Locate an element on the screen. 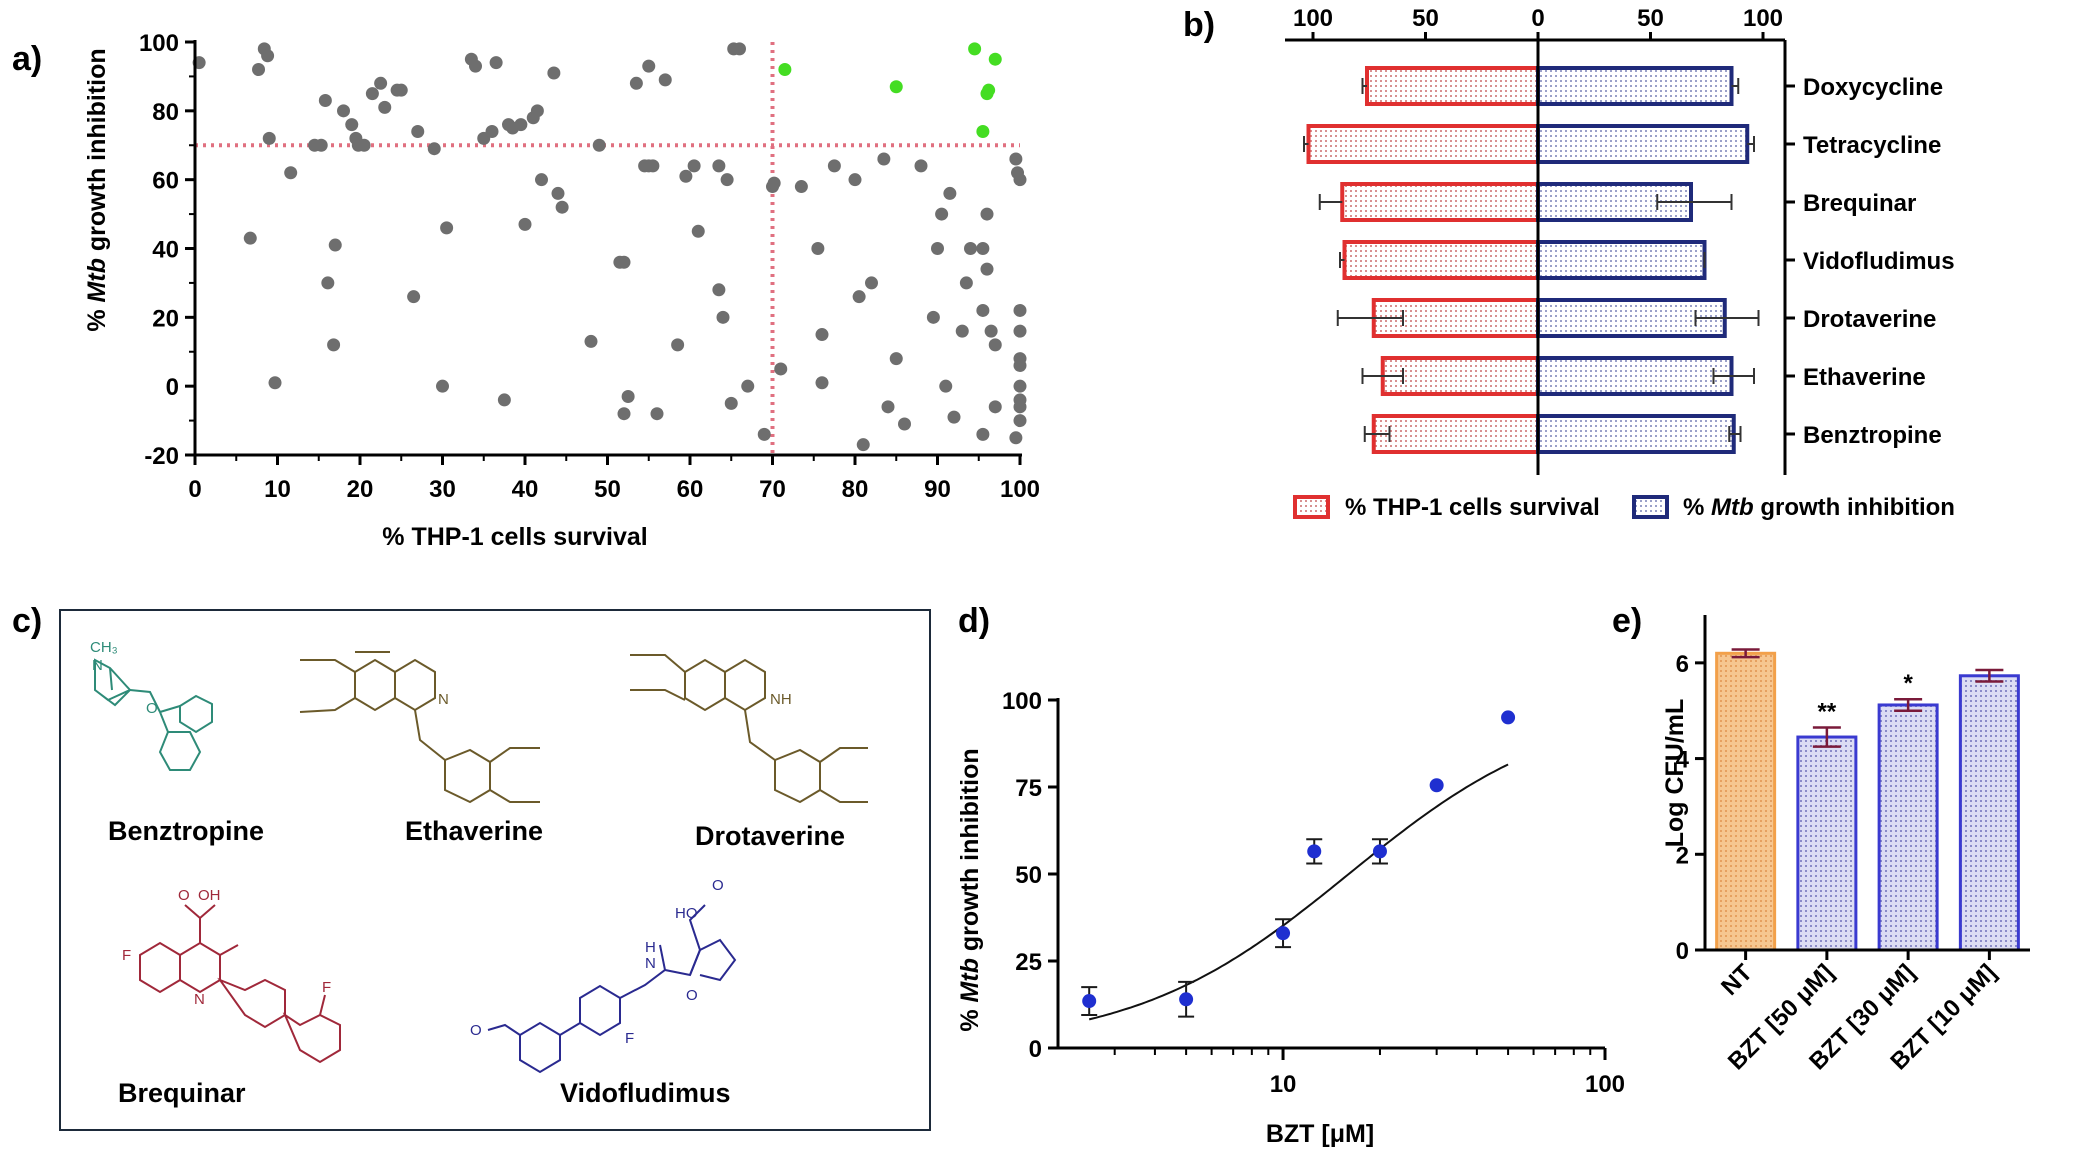 This screenshot has height=1150, width=2075. y-tick-label: 40 is located at coordinates (165, 250).